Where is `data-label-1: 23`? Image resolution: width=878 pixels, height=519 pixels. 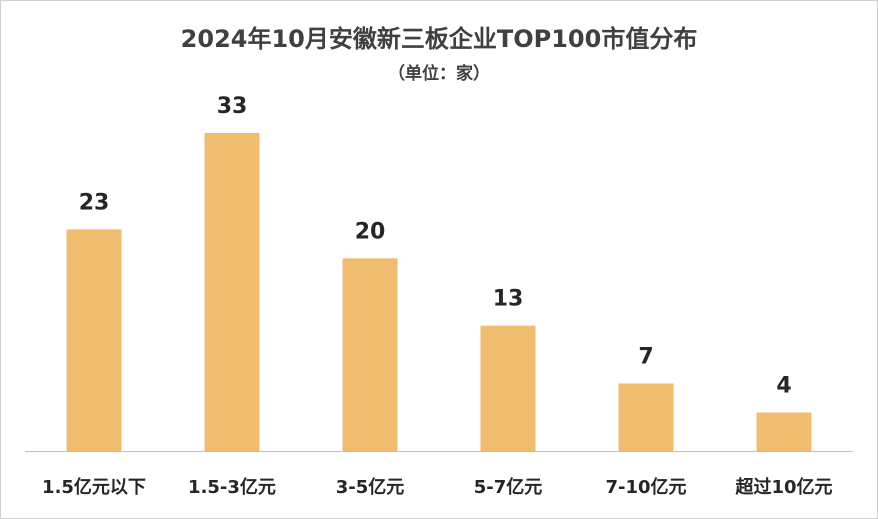 data-label-1: 23 is located at coordinates (94, 202).